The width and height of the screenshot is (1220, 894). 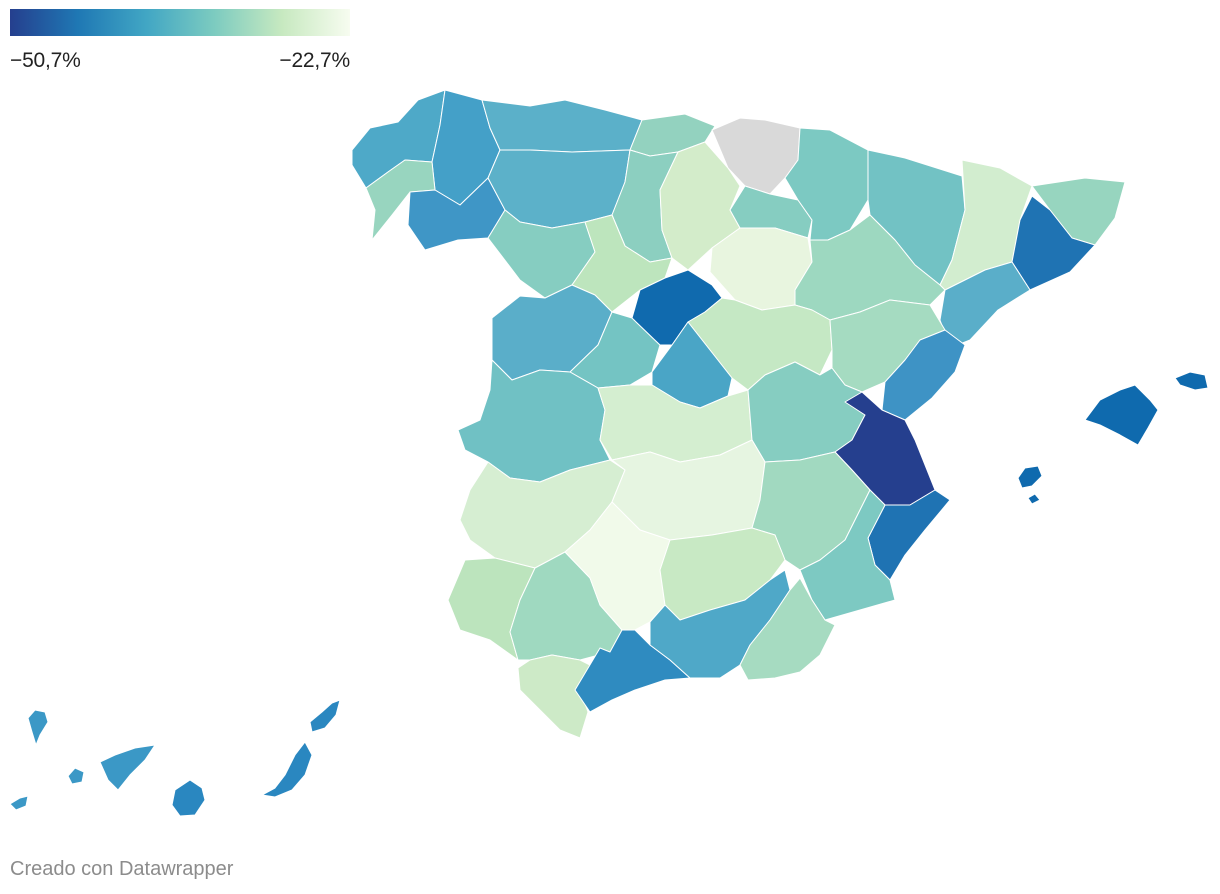 I want to click on datawrapper-credit: Creado con Datawrapper, so click(x=122, y=869).